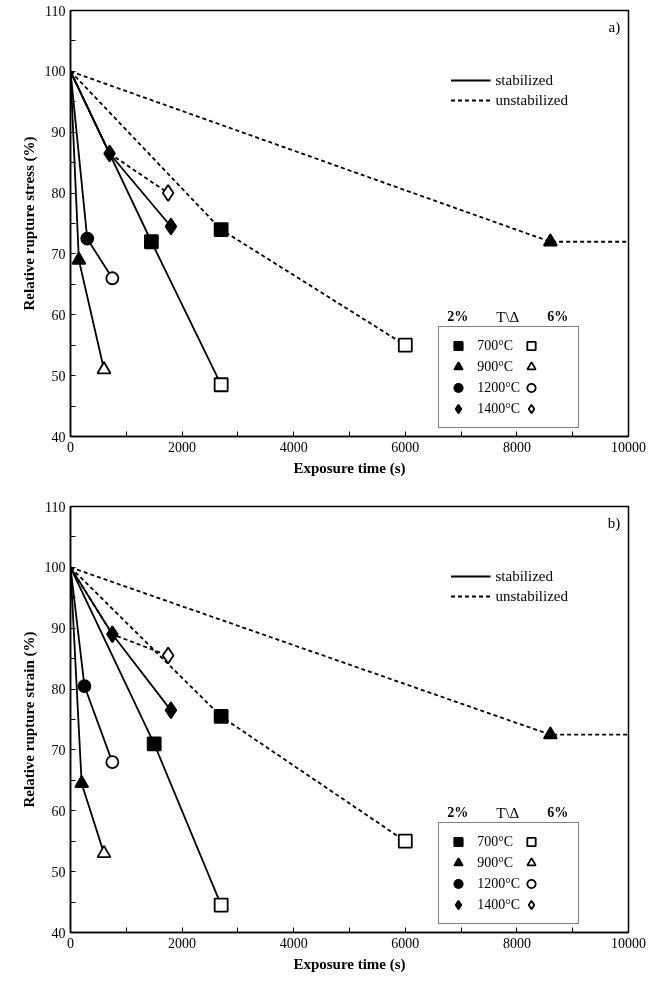 The width and height of the screenshot is (657, 1002). I want to click on annotation: b), so click(614, 524).